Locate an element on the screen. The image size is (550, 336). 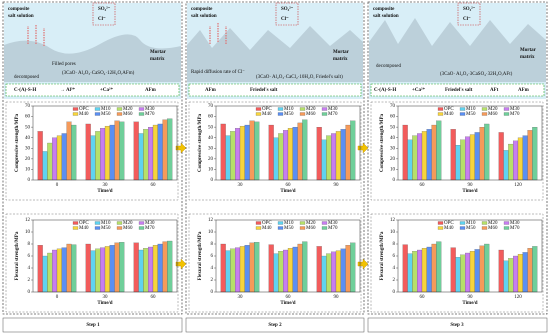
y-tick-label: 12 is located at coordinates (28, 220).